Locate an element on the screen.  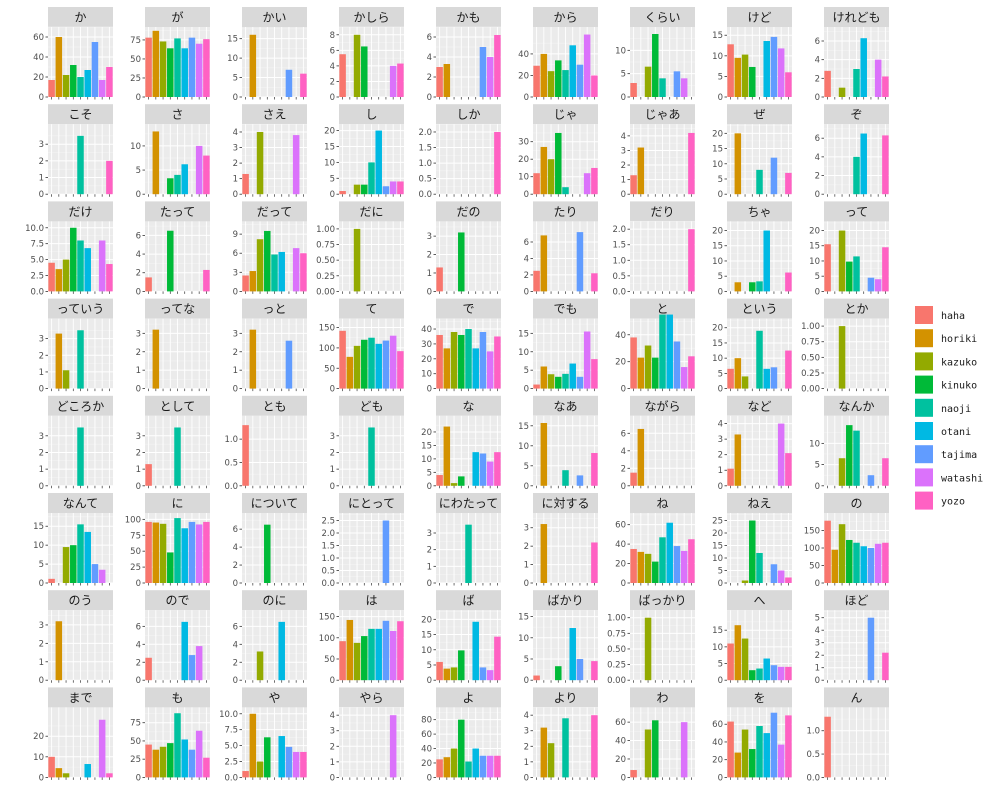
y-tick-label: 0.75 is located at coordinates (325, 246).